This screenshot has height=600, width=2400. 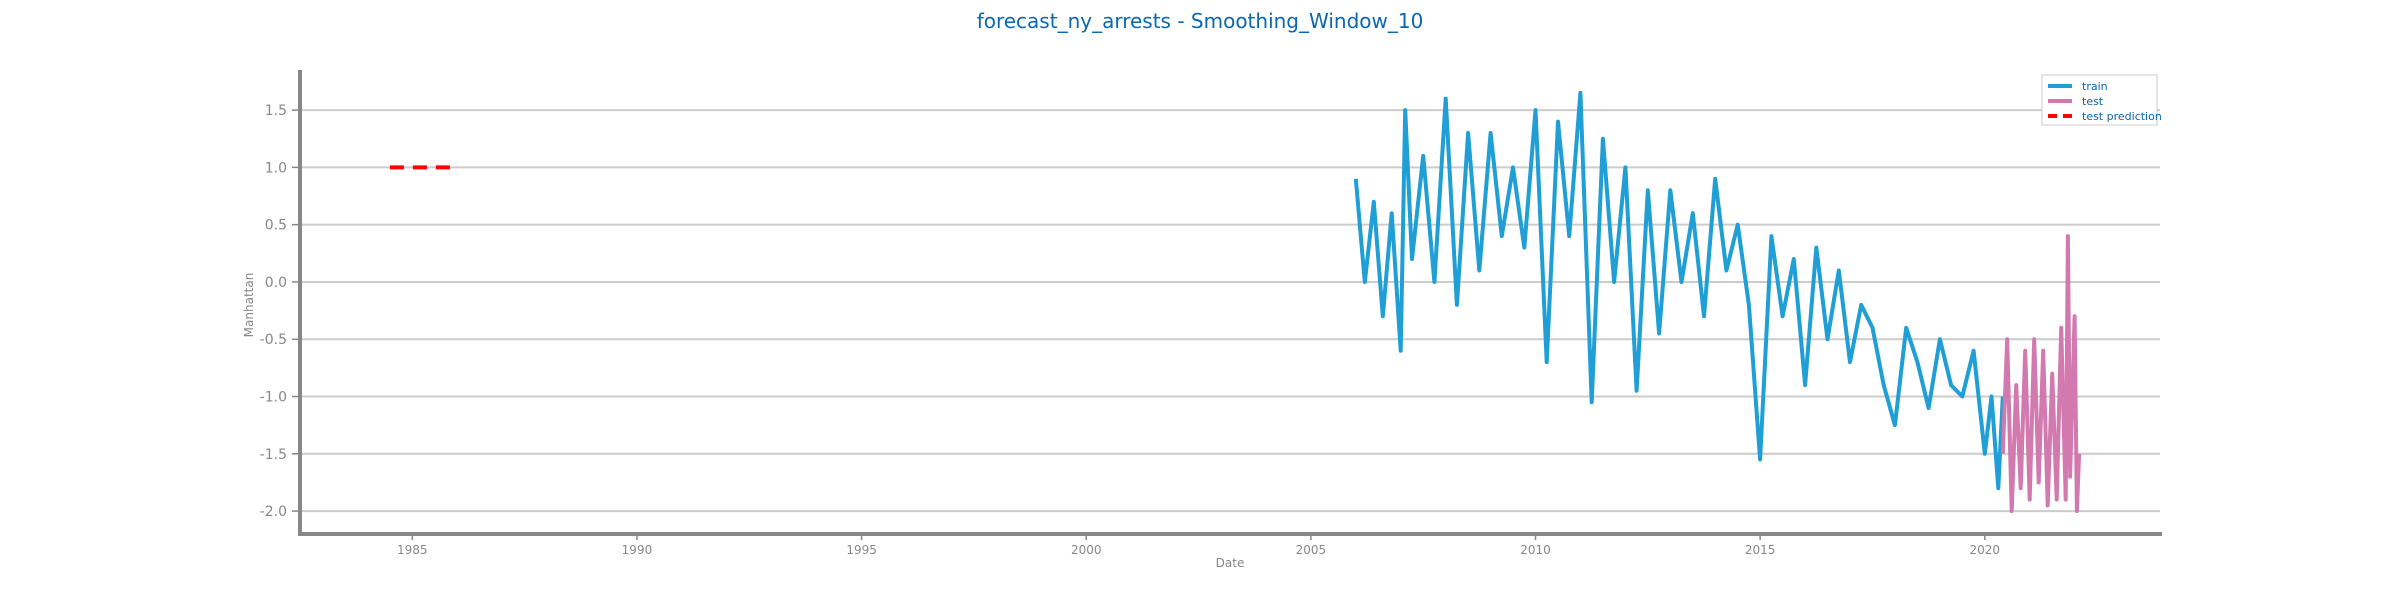 What do you see at coordinates (276, 111) in the screenshot?
I see `y-tick-label: 1.5` at bounding box center [276, 111].